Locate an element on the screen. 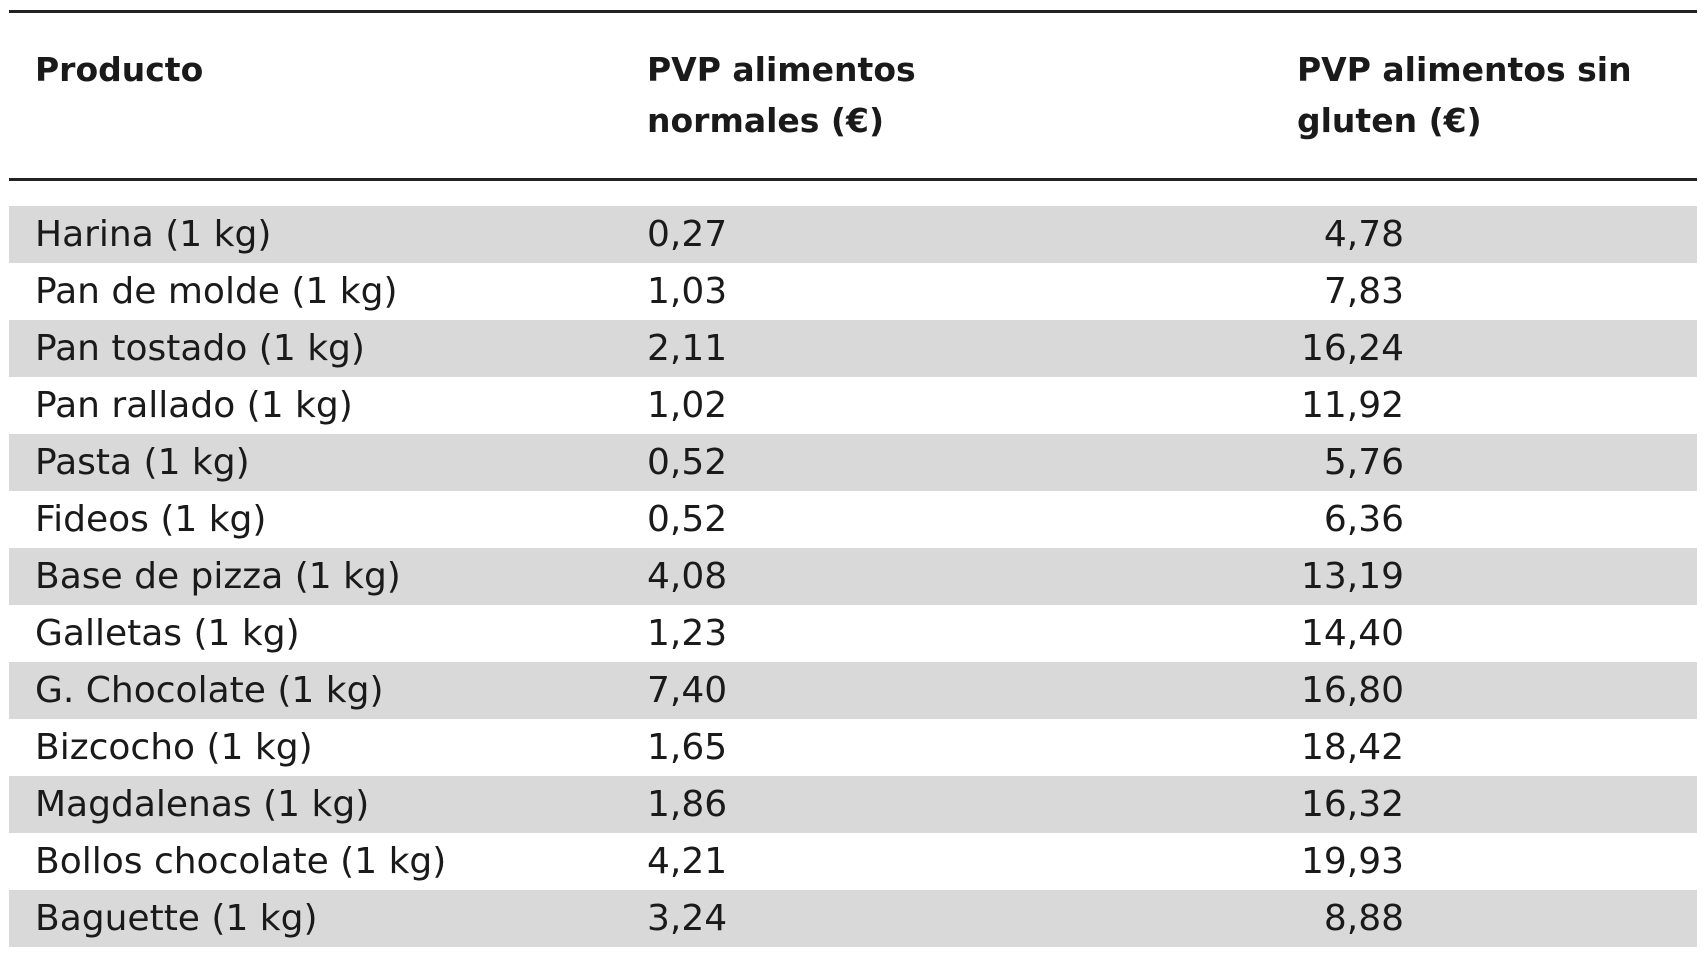 The width and height of the screenshot is (1706, 960). gluten-free-price-cell: 5,76 is located at coordinates (1363, 462).